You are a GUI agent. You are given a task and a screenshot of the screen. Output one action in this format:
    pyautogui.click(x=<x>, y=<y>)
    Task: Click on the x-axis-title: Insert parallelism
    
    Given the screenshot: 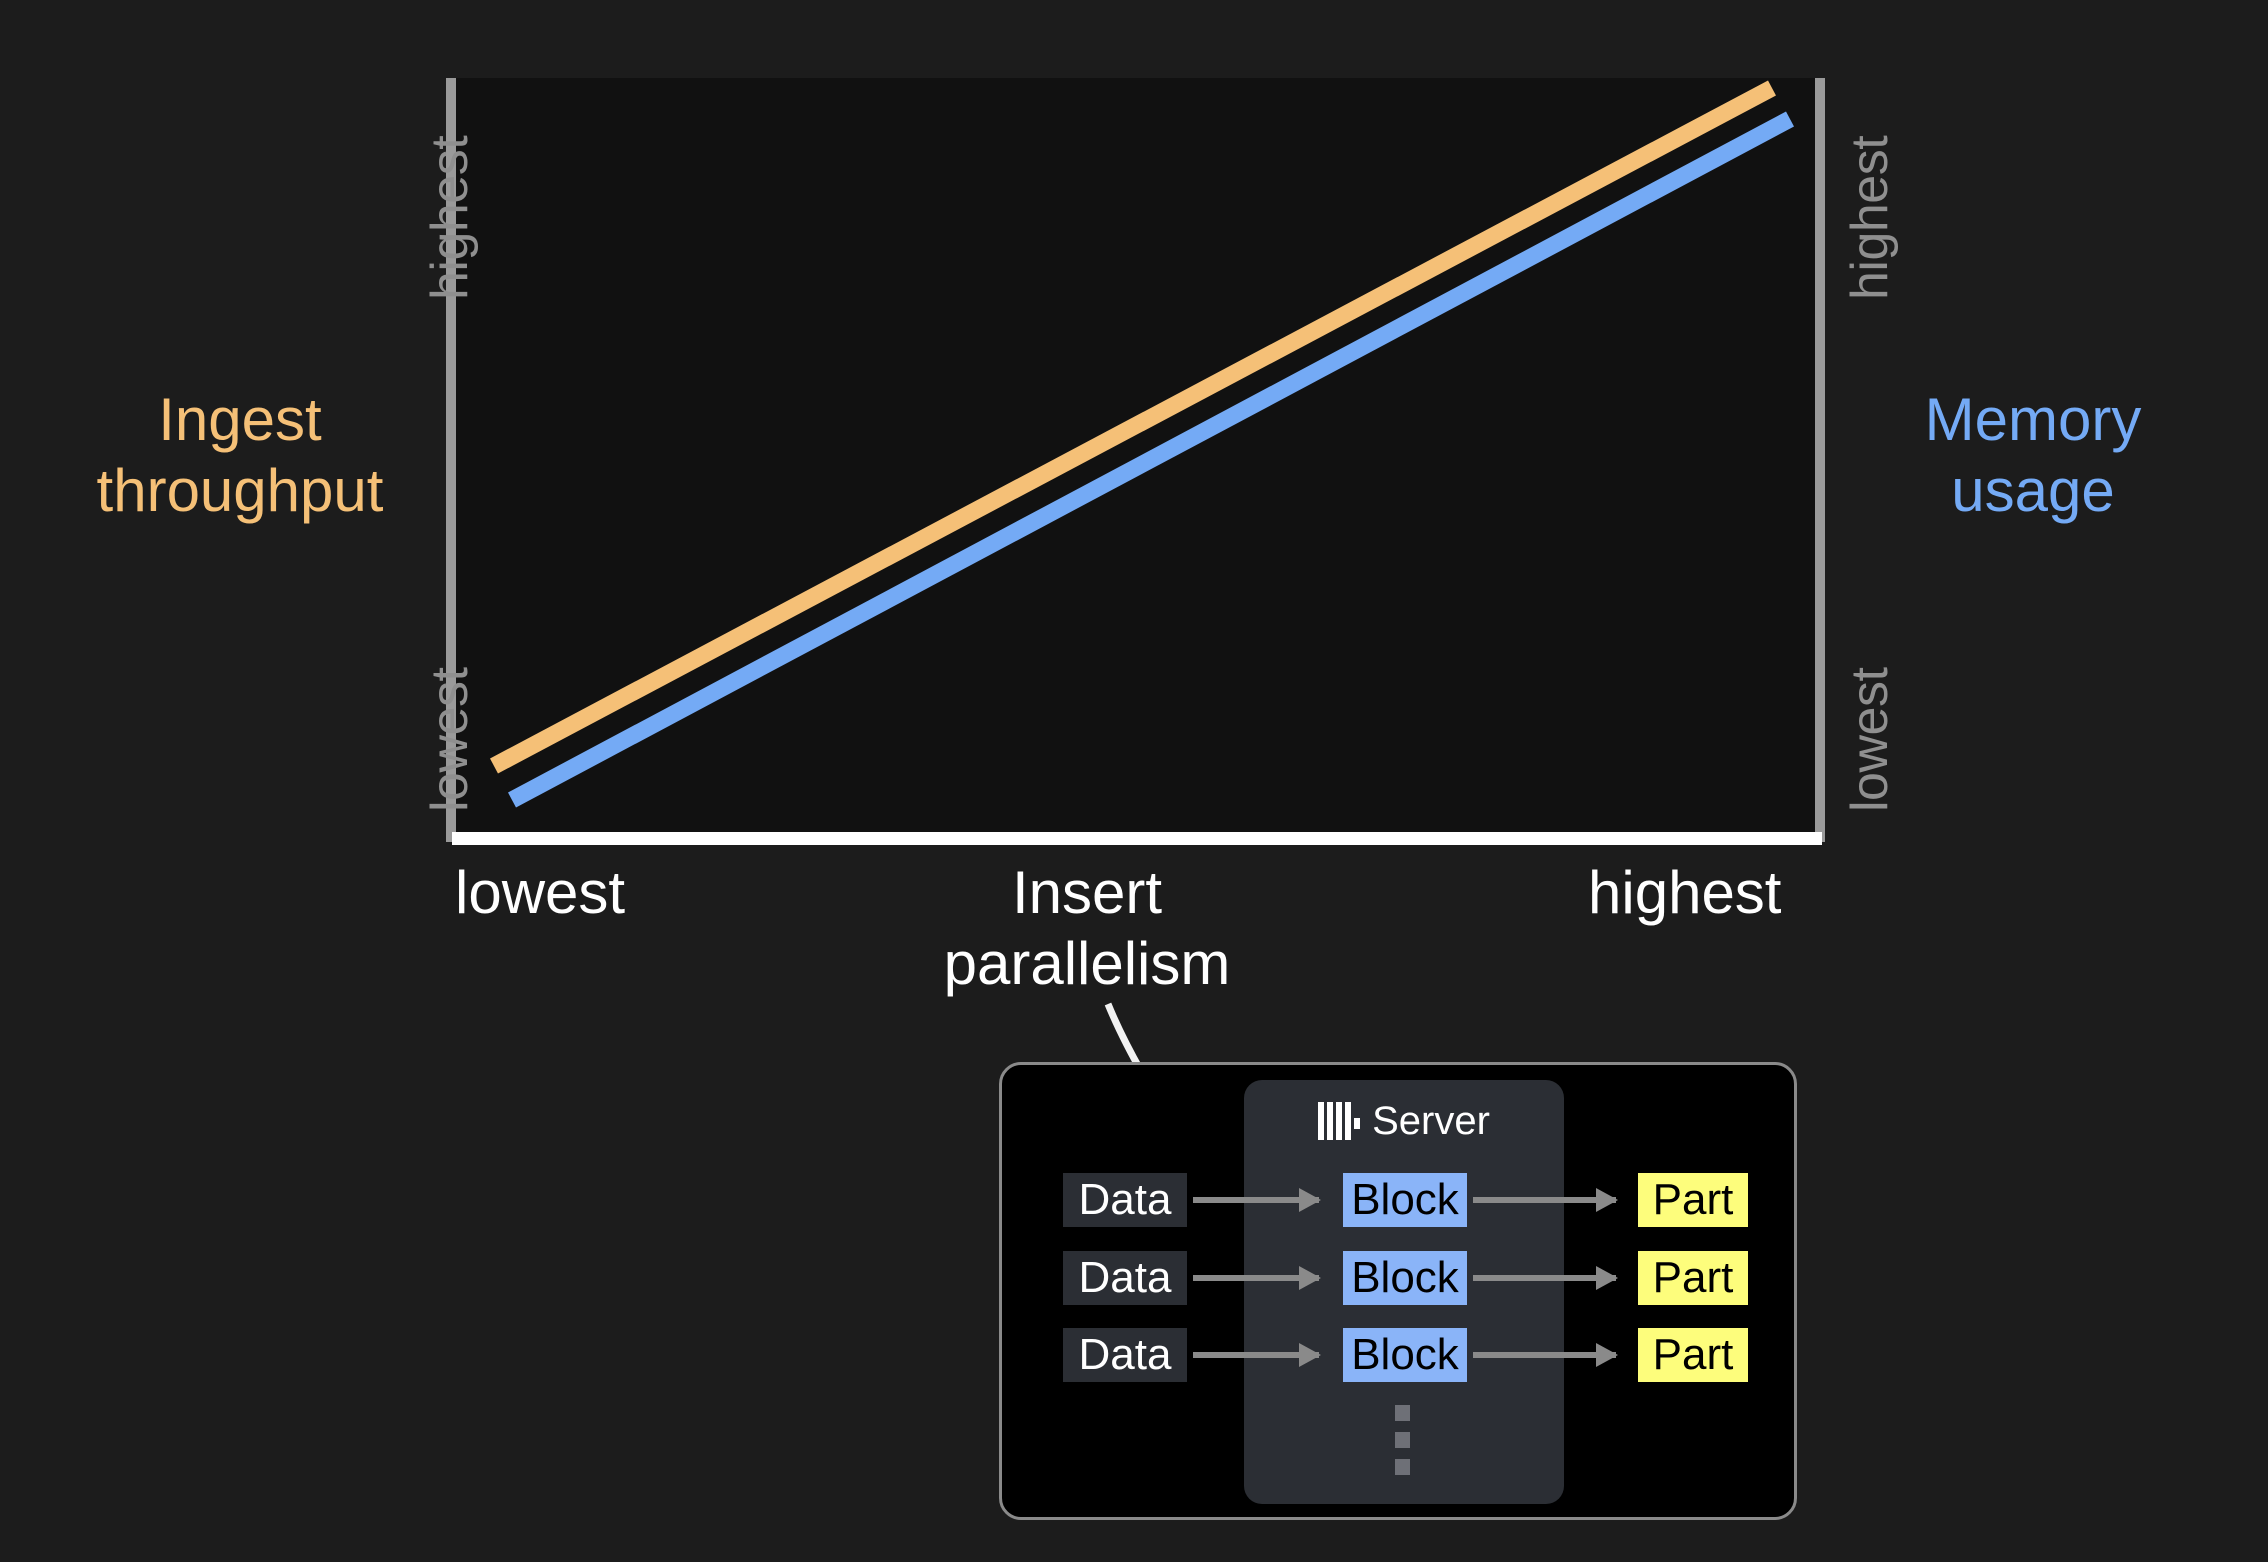 What is the action you would take?
    pyautogui.click(x=1087, y=928)
    